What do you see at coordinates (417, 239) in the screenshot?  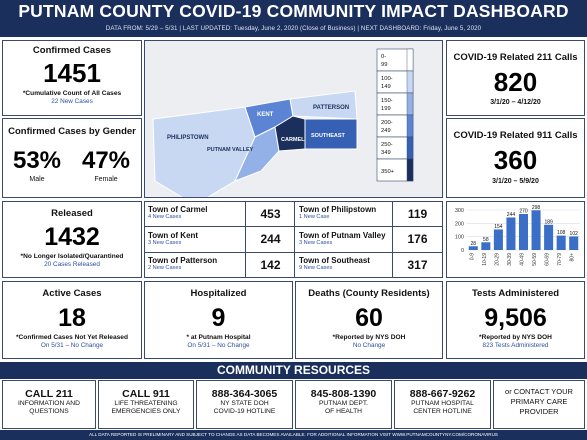 I see `town-count: 176` at bounding box center [417, 239].